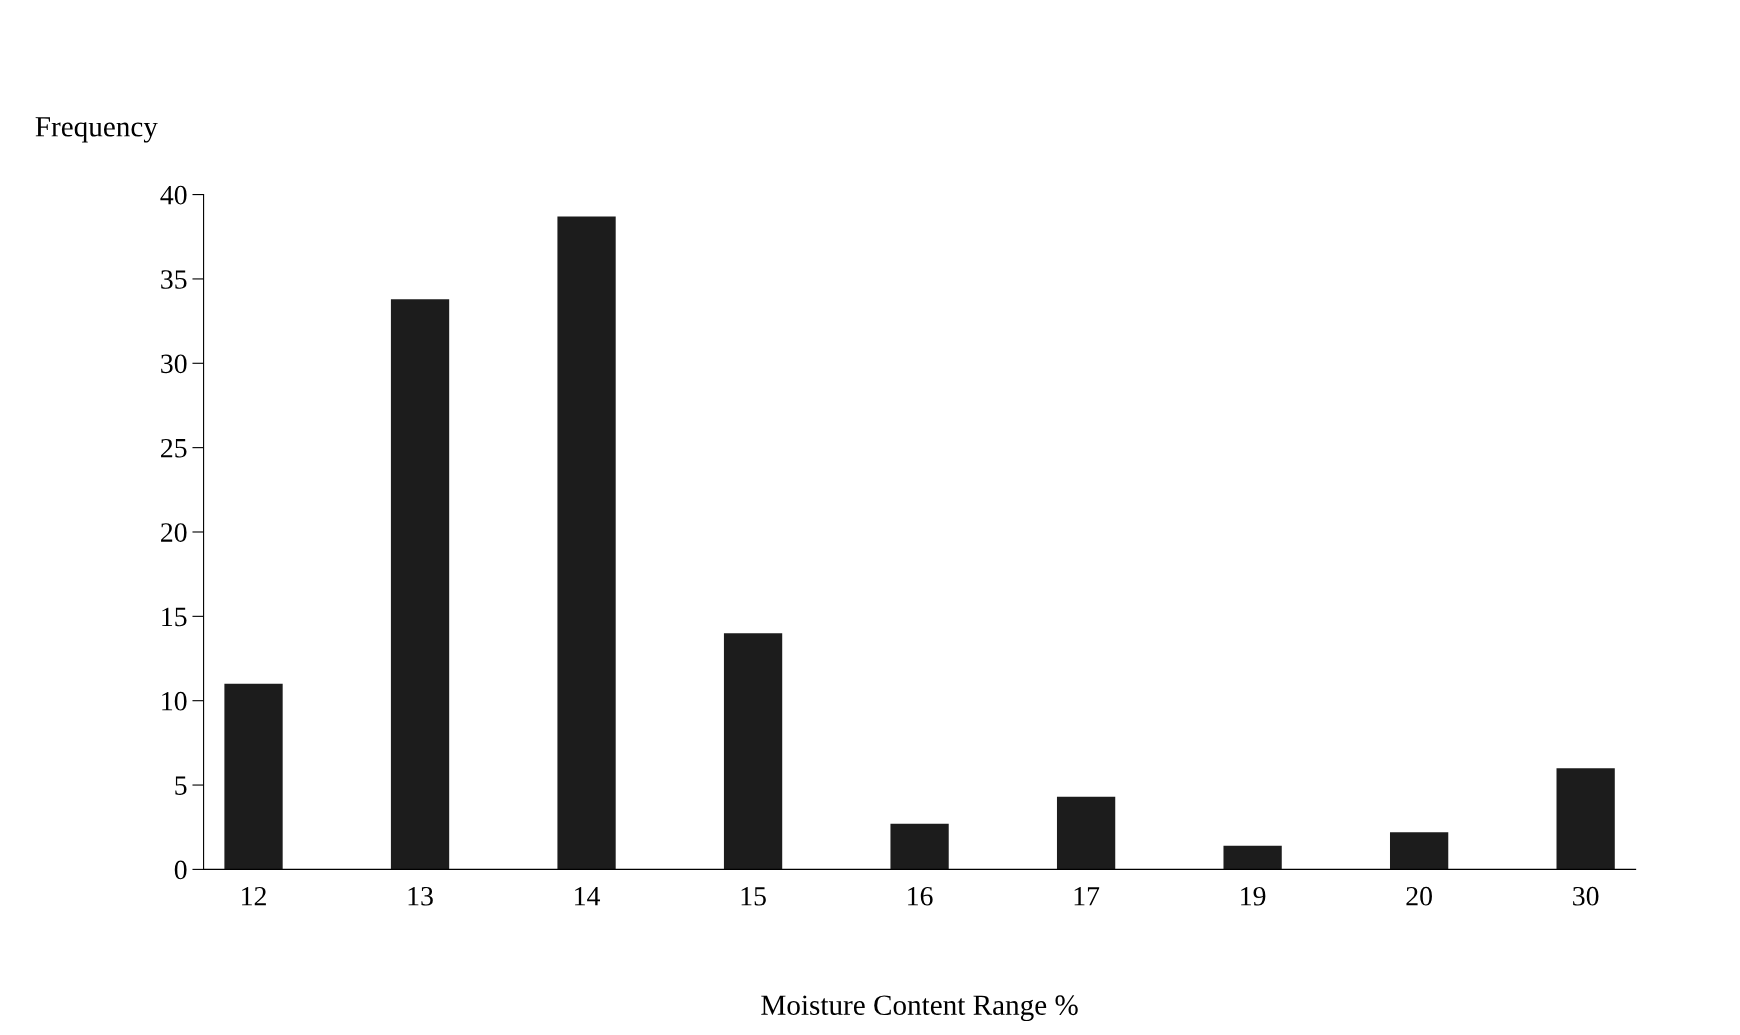 Image resolution: width=1740 pixels, height=1035 pixels. I want to click on y-tick-label: 30, so click(174, 364).